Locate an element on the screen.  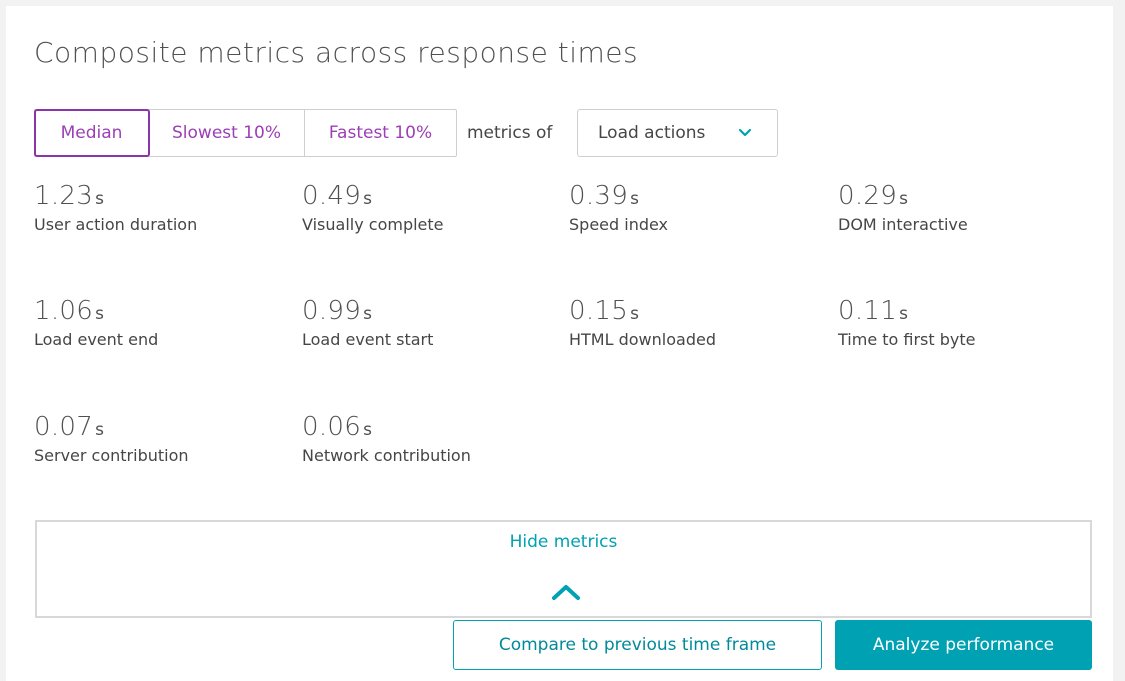
action-type-dropdown: Load actions is located at coordinates (677, 133).